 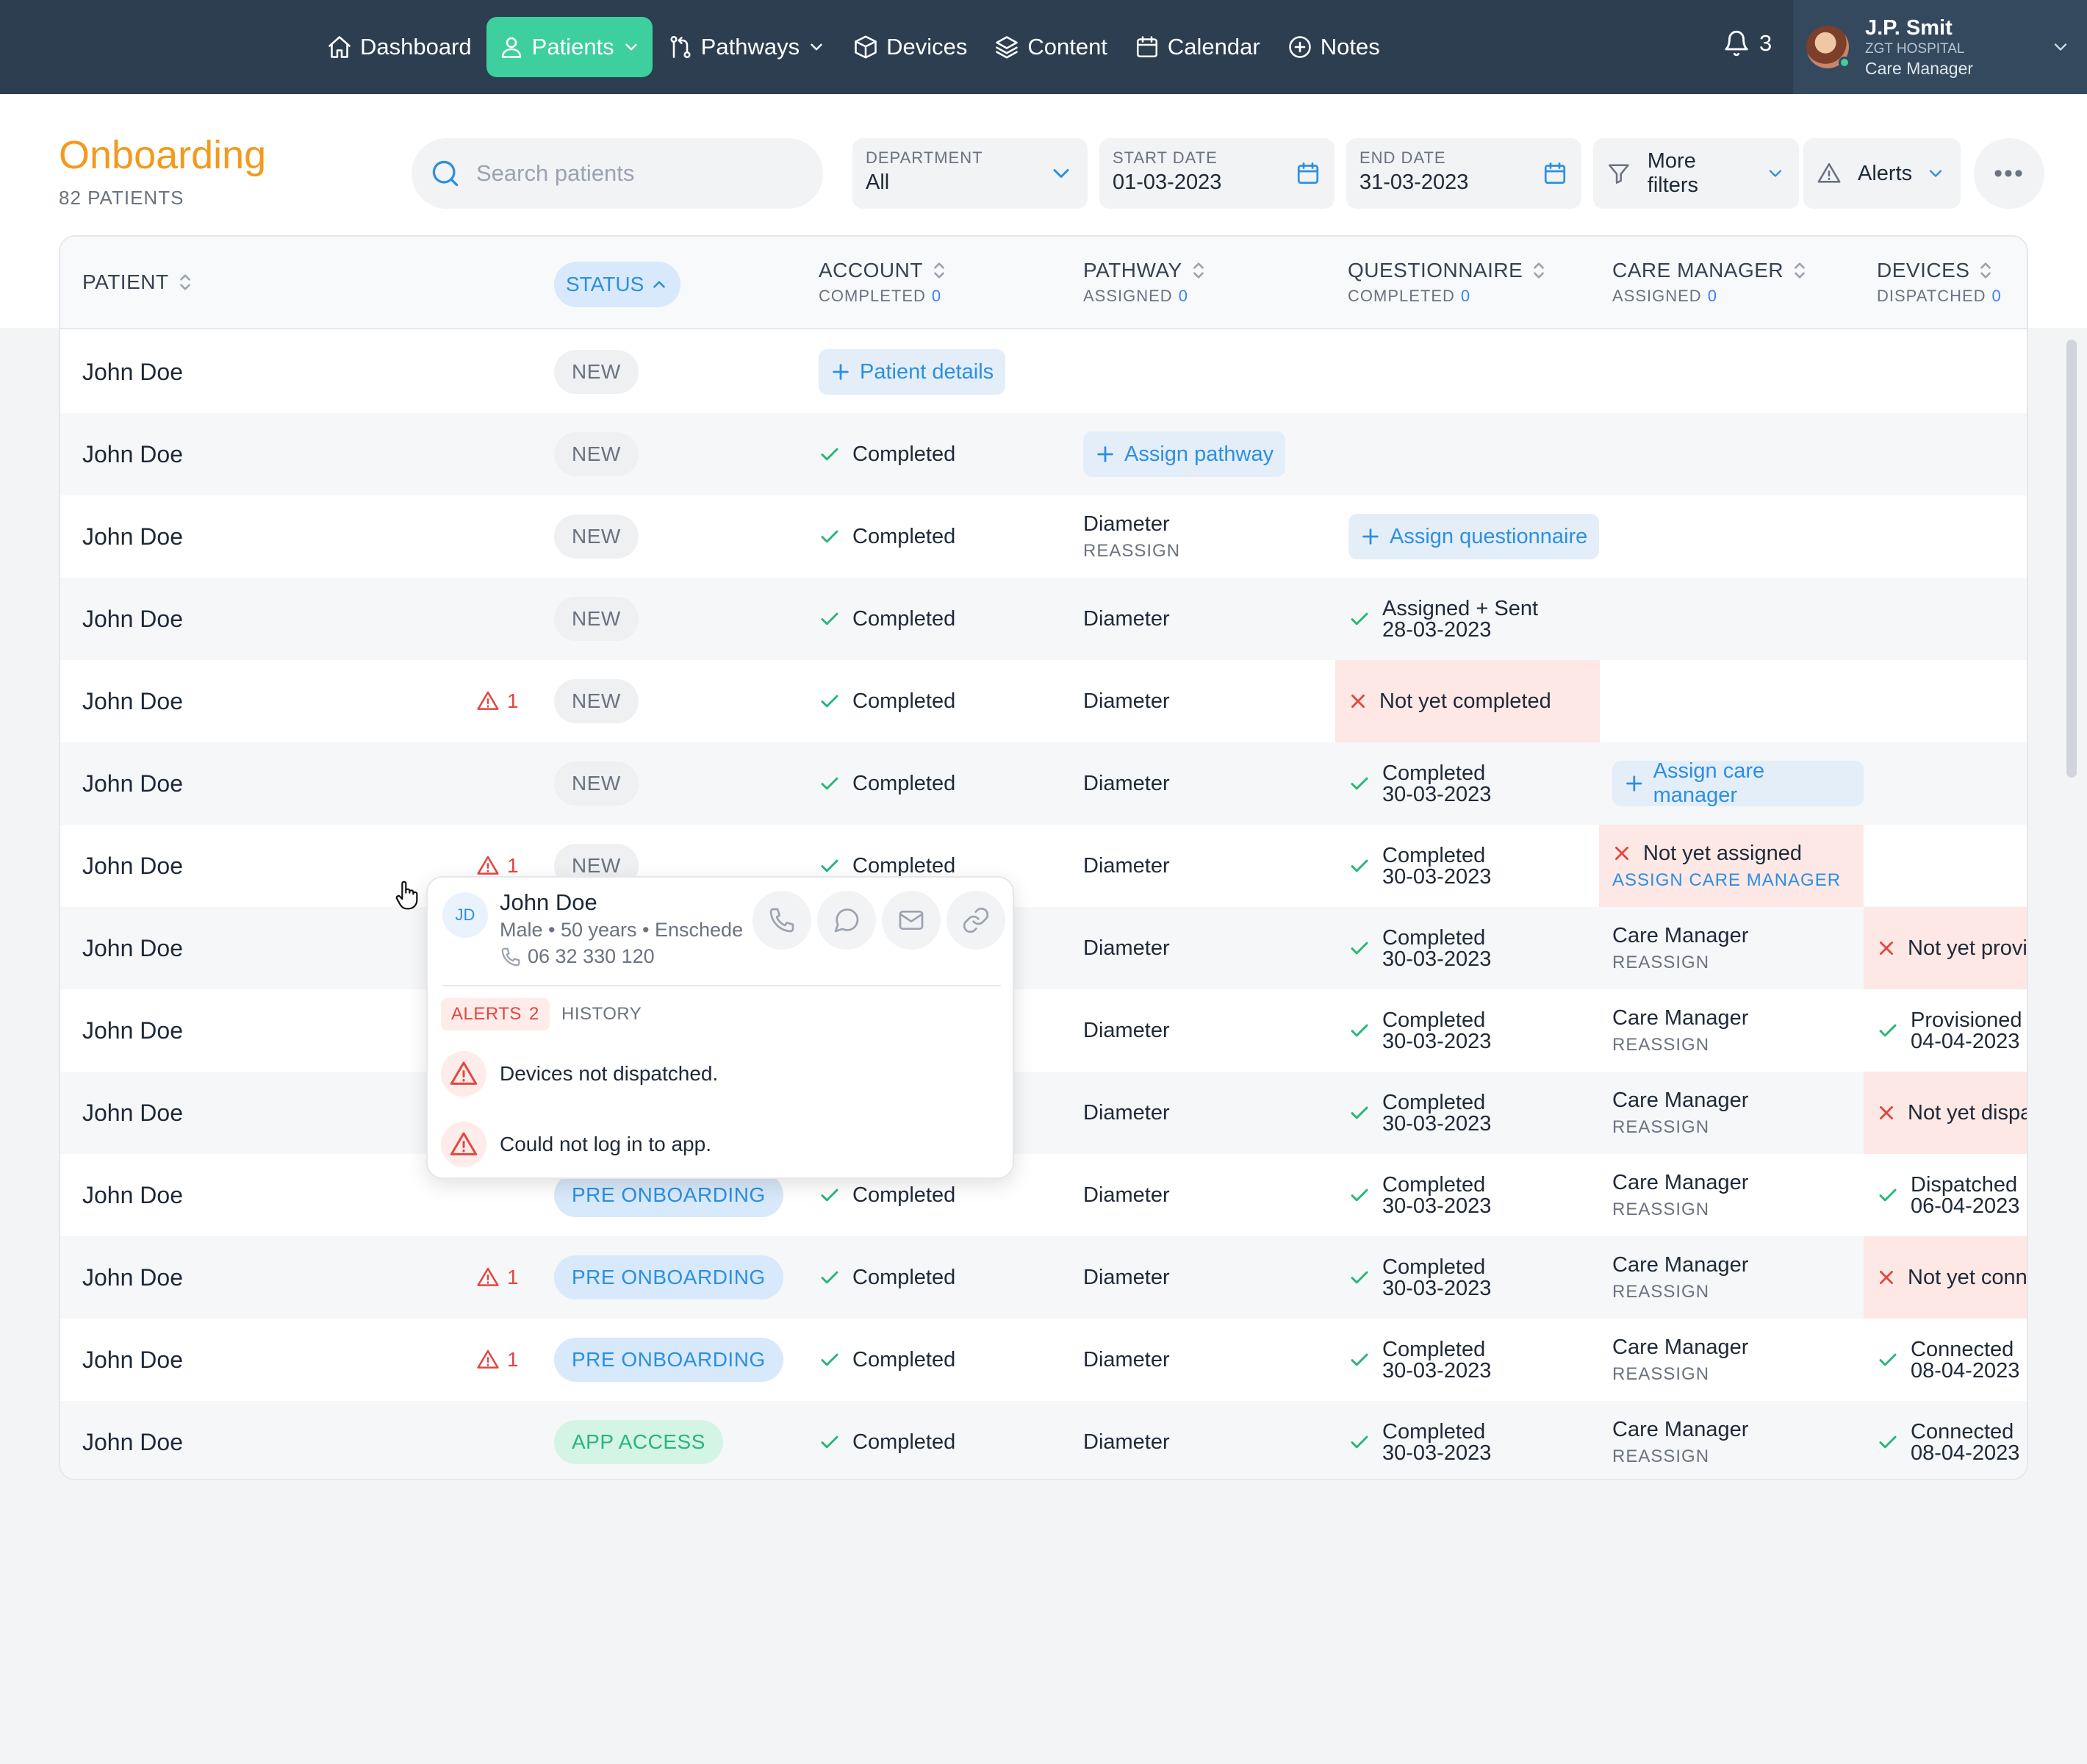 What do you see at coordinates (1132, 550) in the screenshot?
I see `pathway-reassign-link: REASSIGN` at bounding box center [1132, 550].